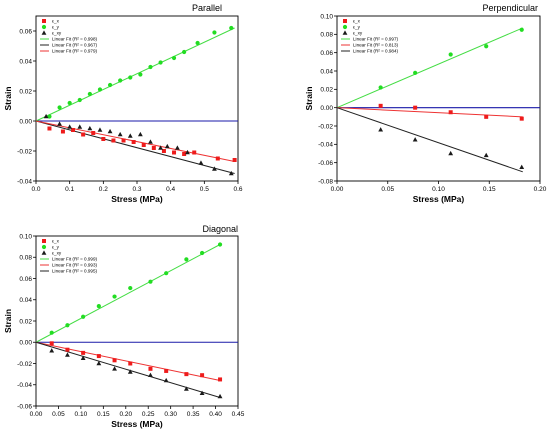 This screenshot has height=436, width=550. What do you see at coordinates (220, 229) in the screenshot?
I see `panel-title: Diagonal` at bounding box center [220, 229].